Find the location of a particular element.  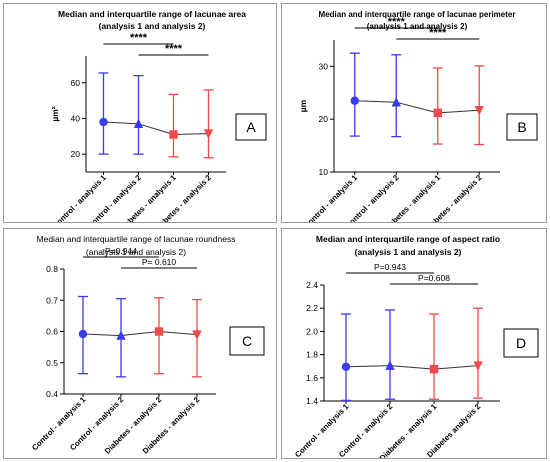

panel-letter: A is located at coordinates (251, 127).